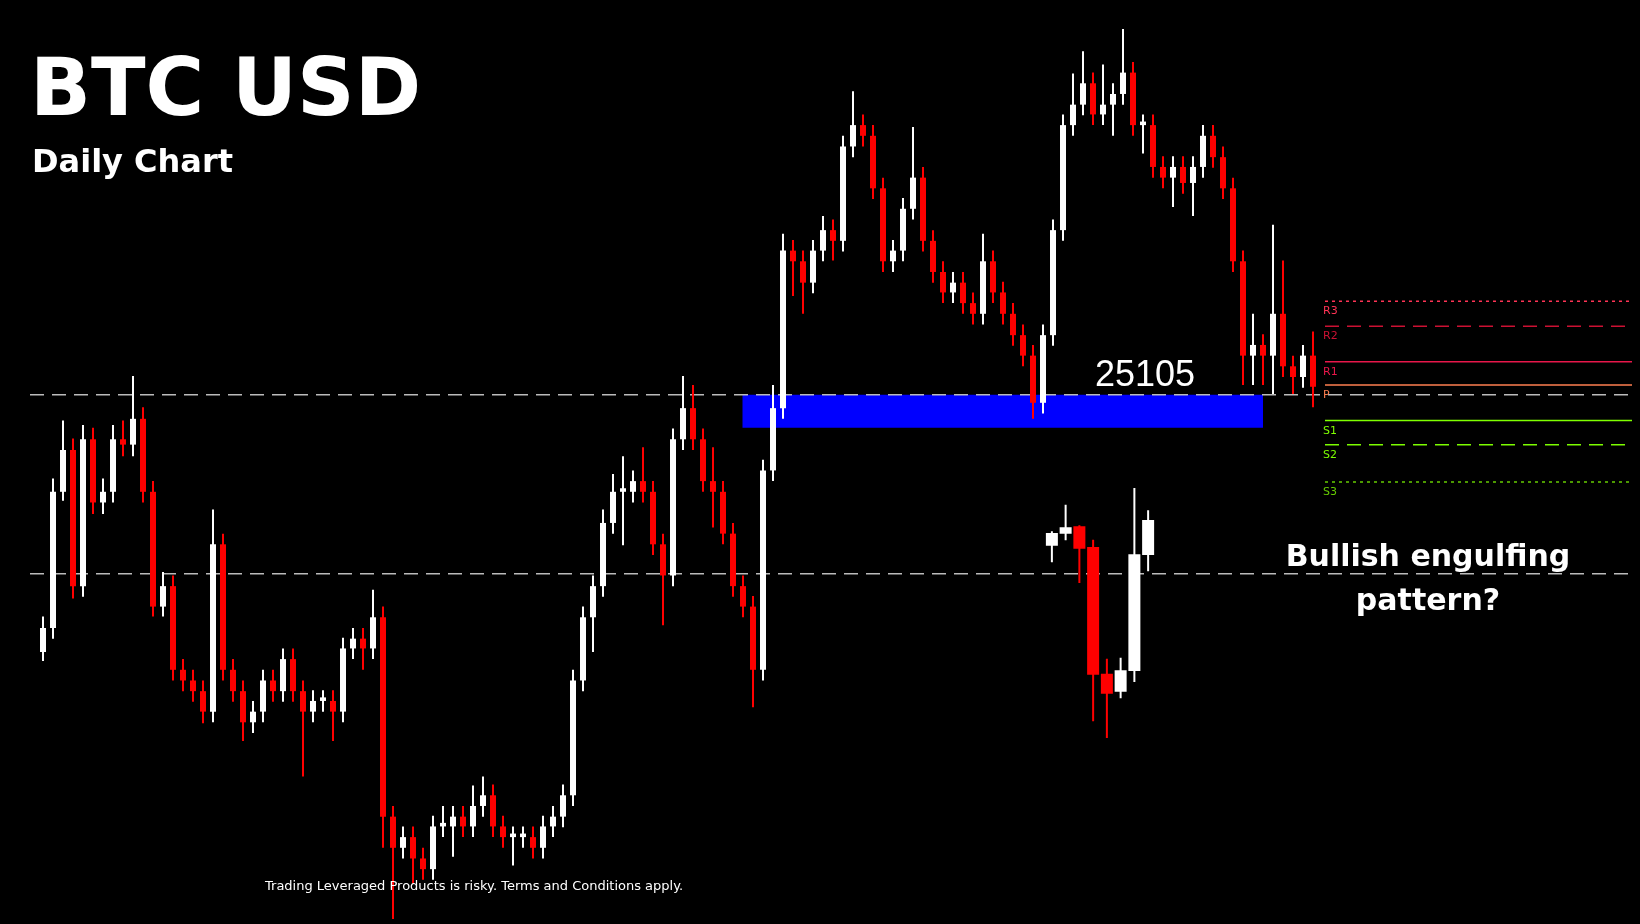 Image resolution: width=1640 pixels, height=924 pixels. What do you see at coordinates (1330, 336) in the screenshot?
I see `ref-line-label: R2` at bounding box center [1330, 336].